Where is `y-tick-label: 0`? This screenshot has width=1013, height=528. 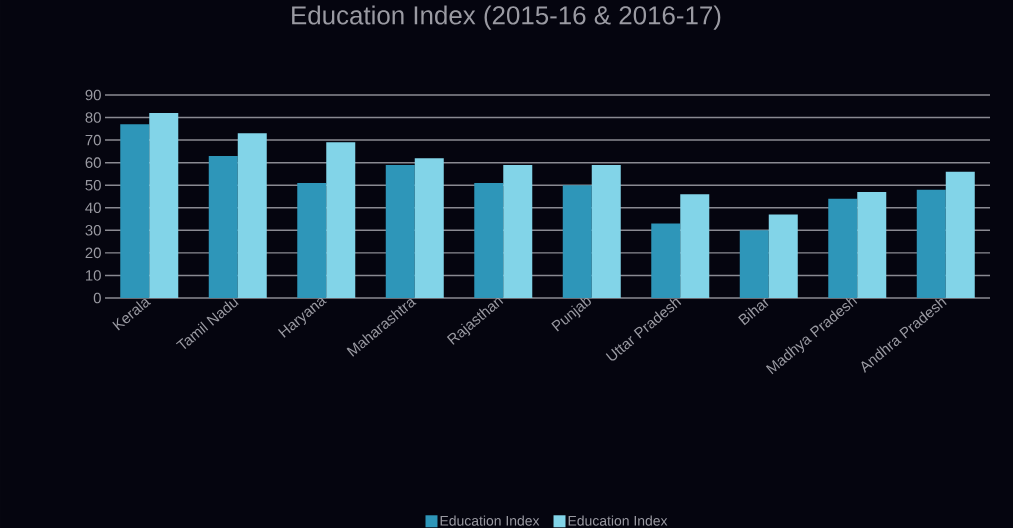 y-tick-label: 0 is located at coordinates (97, 298).